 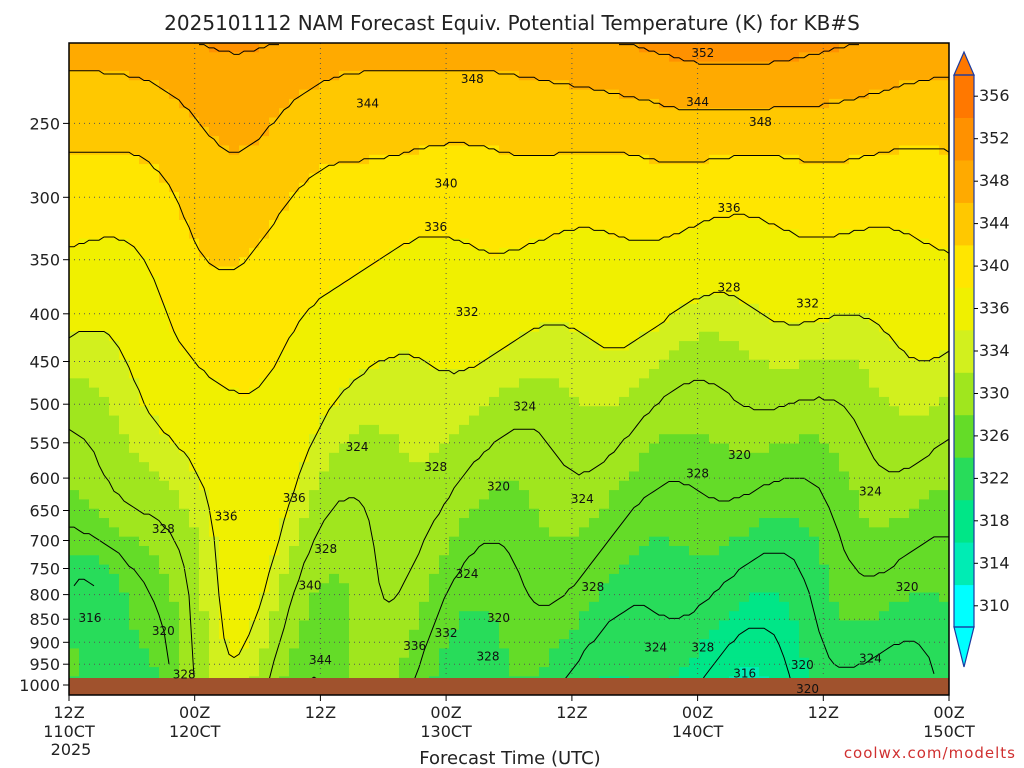 I want to click on contour-label: 340, so click(x=310, y=585).